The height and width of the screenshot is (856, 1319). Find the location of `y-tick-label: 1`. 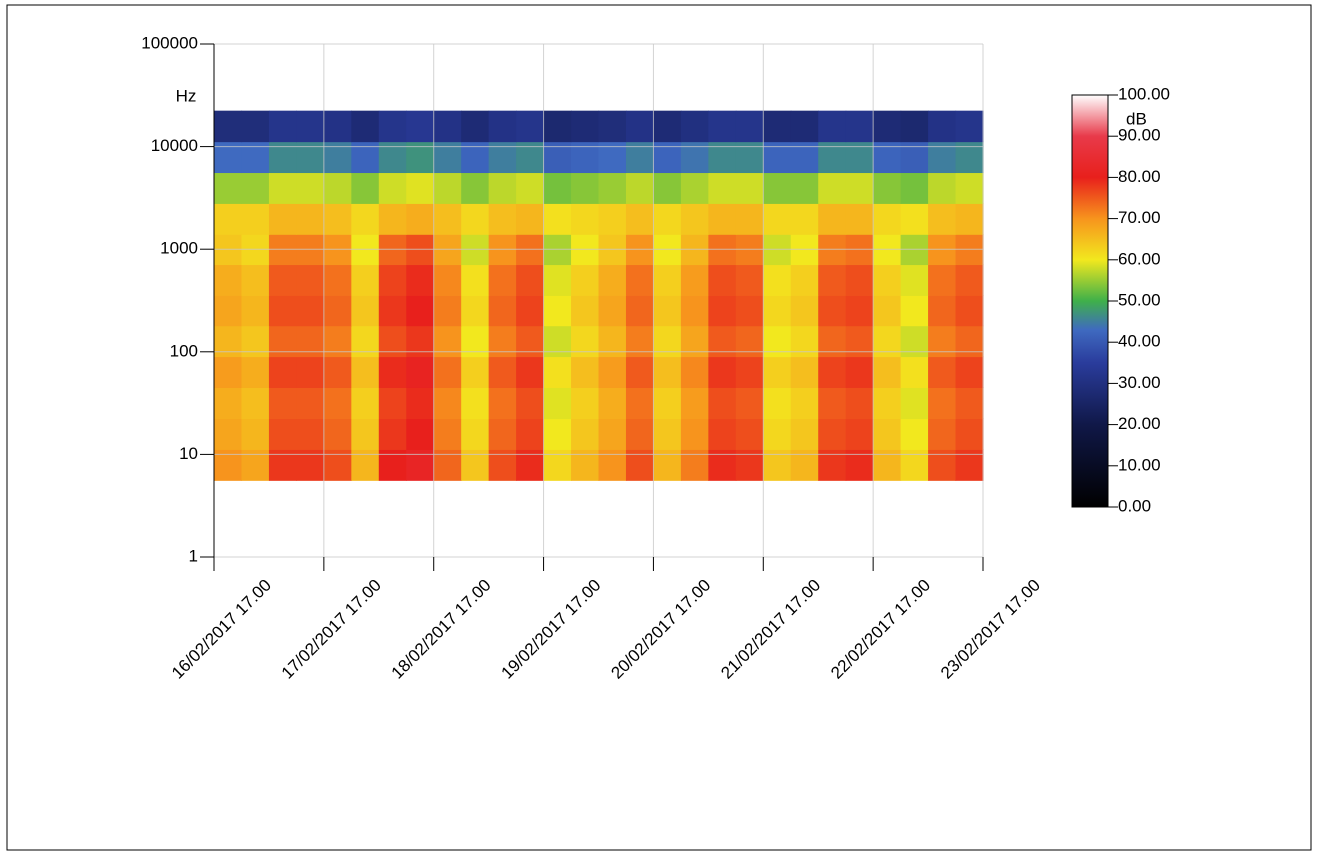

y-tick-label: 1 is located at coordinates (193, 555).